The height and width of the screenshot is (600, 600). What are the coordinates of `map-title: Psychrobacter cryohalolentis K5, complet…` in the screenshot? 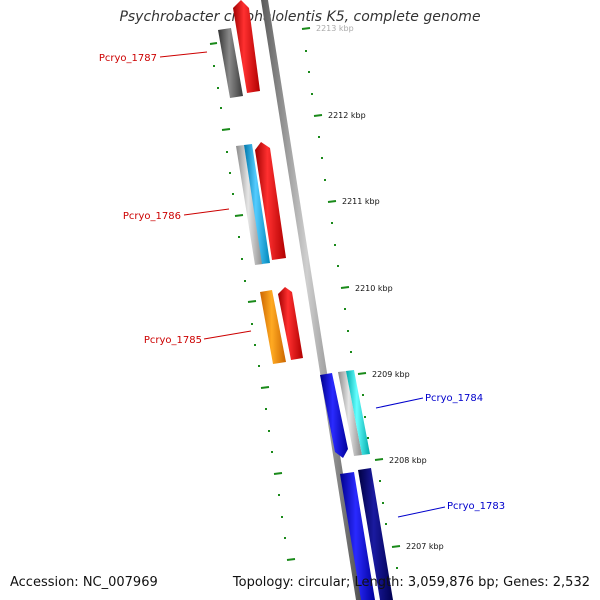 It's located at (300, 17).